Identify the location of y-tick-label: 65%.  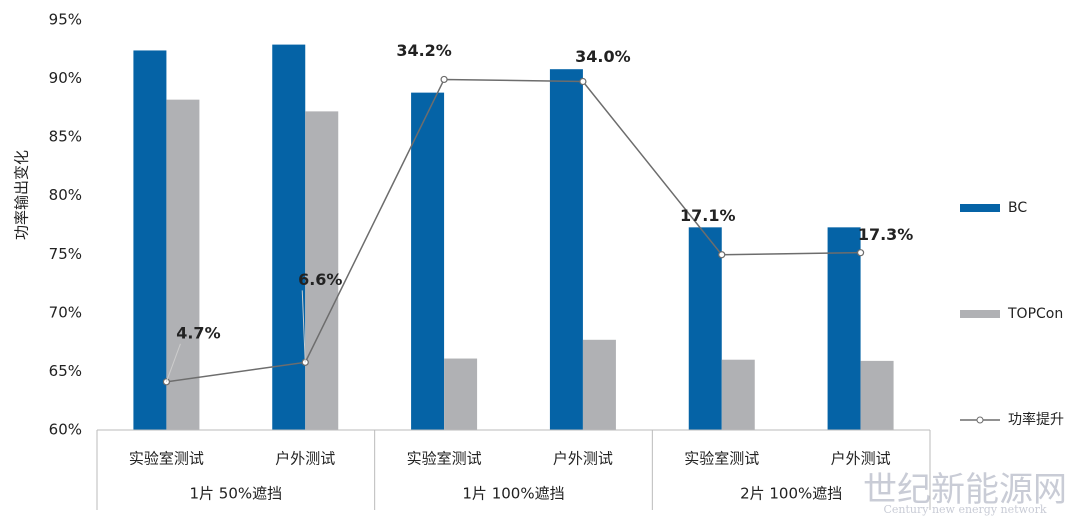
(65, 371).